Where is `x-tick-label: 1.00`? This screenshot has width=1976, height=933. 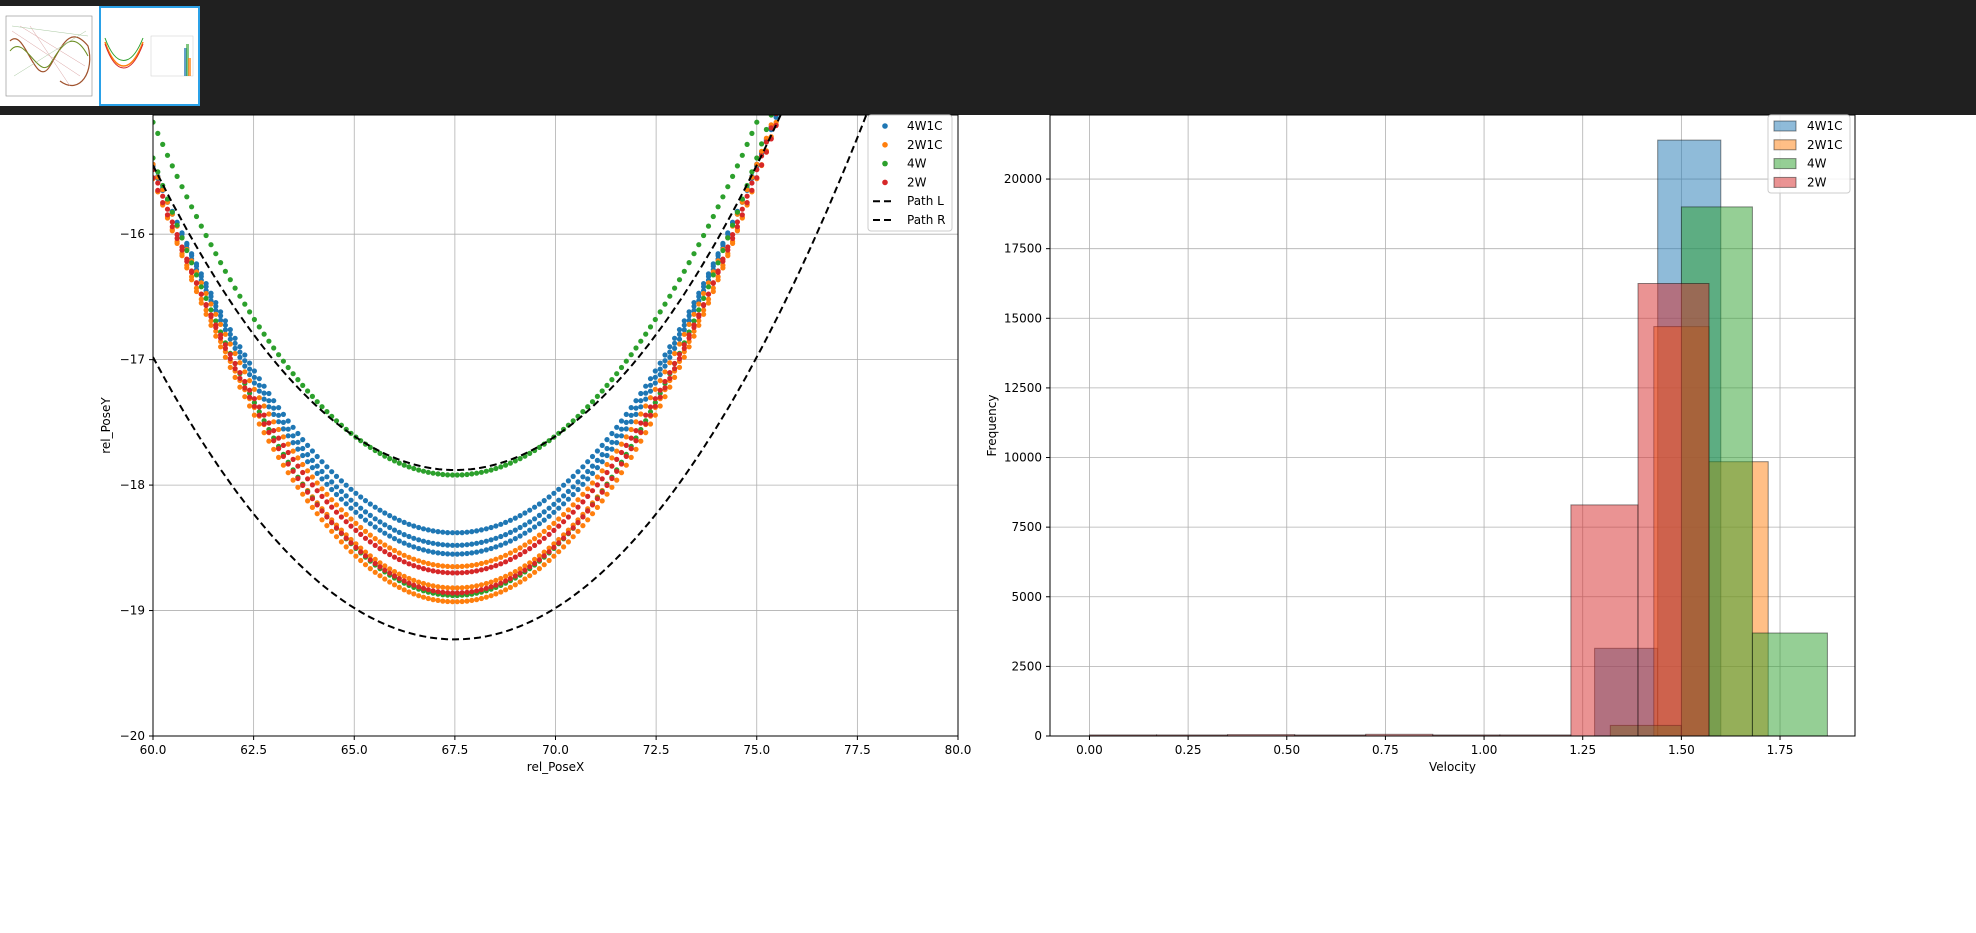 x-tick-label: 1.00 is located at coordinates (1484, 750).